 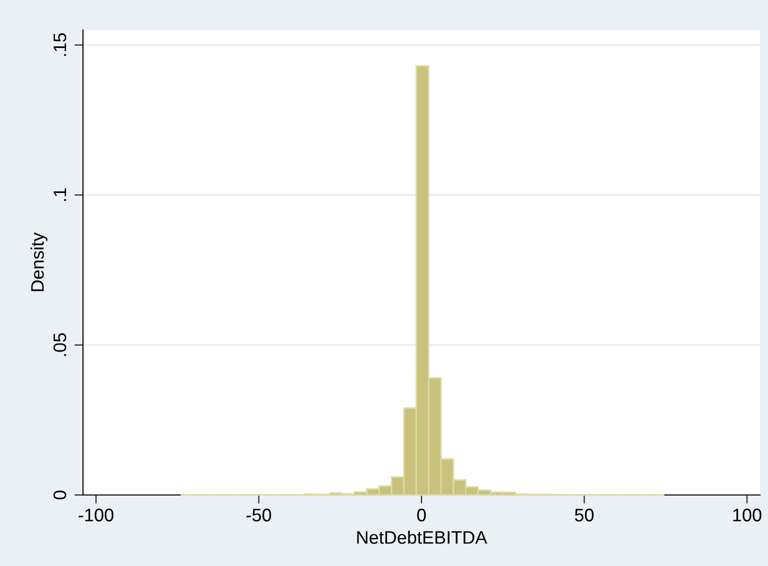 What do you see at coordinates (584, 515) in the screenshot?
I see `x-tick-label: 50` at bounding box center [584, 515].